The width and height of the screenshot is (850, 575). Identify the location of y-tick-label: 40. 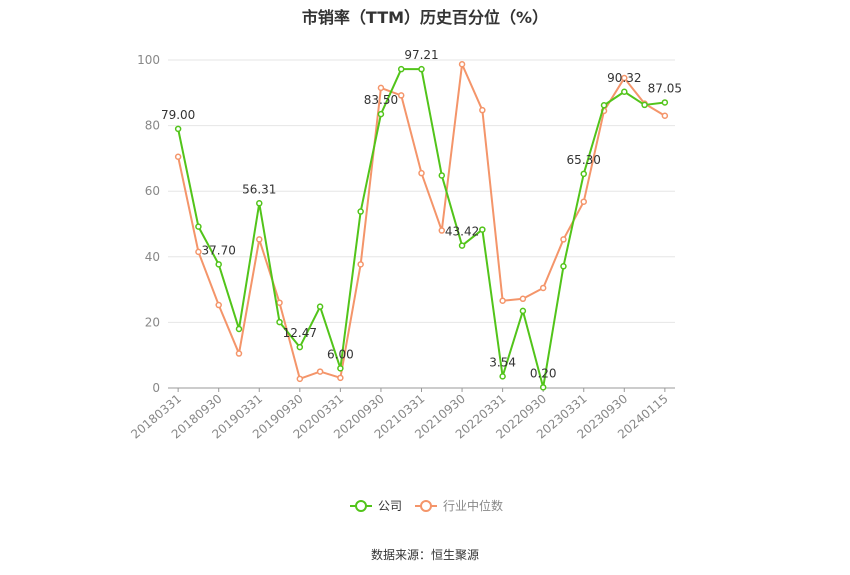
(152, 257).